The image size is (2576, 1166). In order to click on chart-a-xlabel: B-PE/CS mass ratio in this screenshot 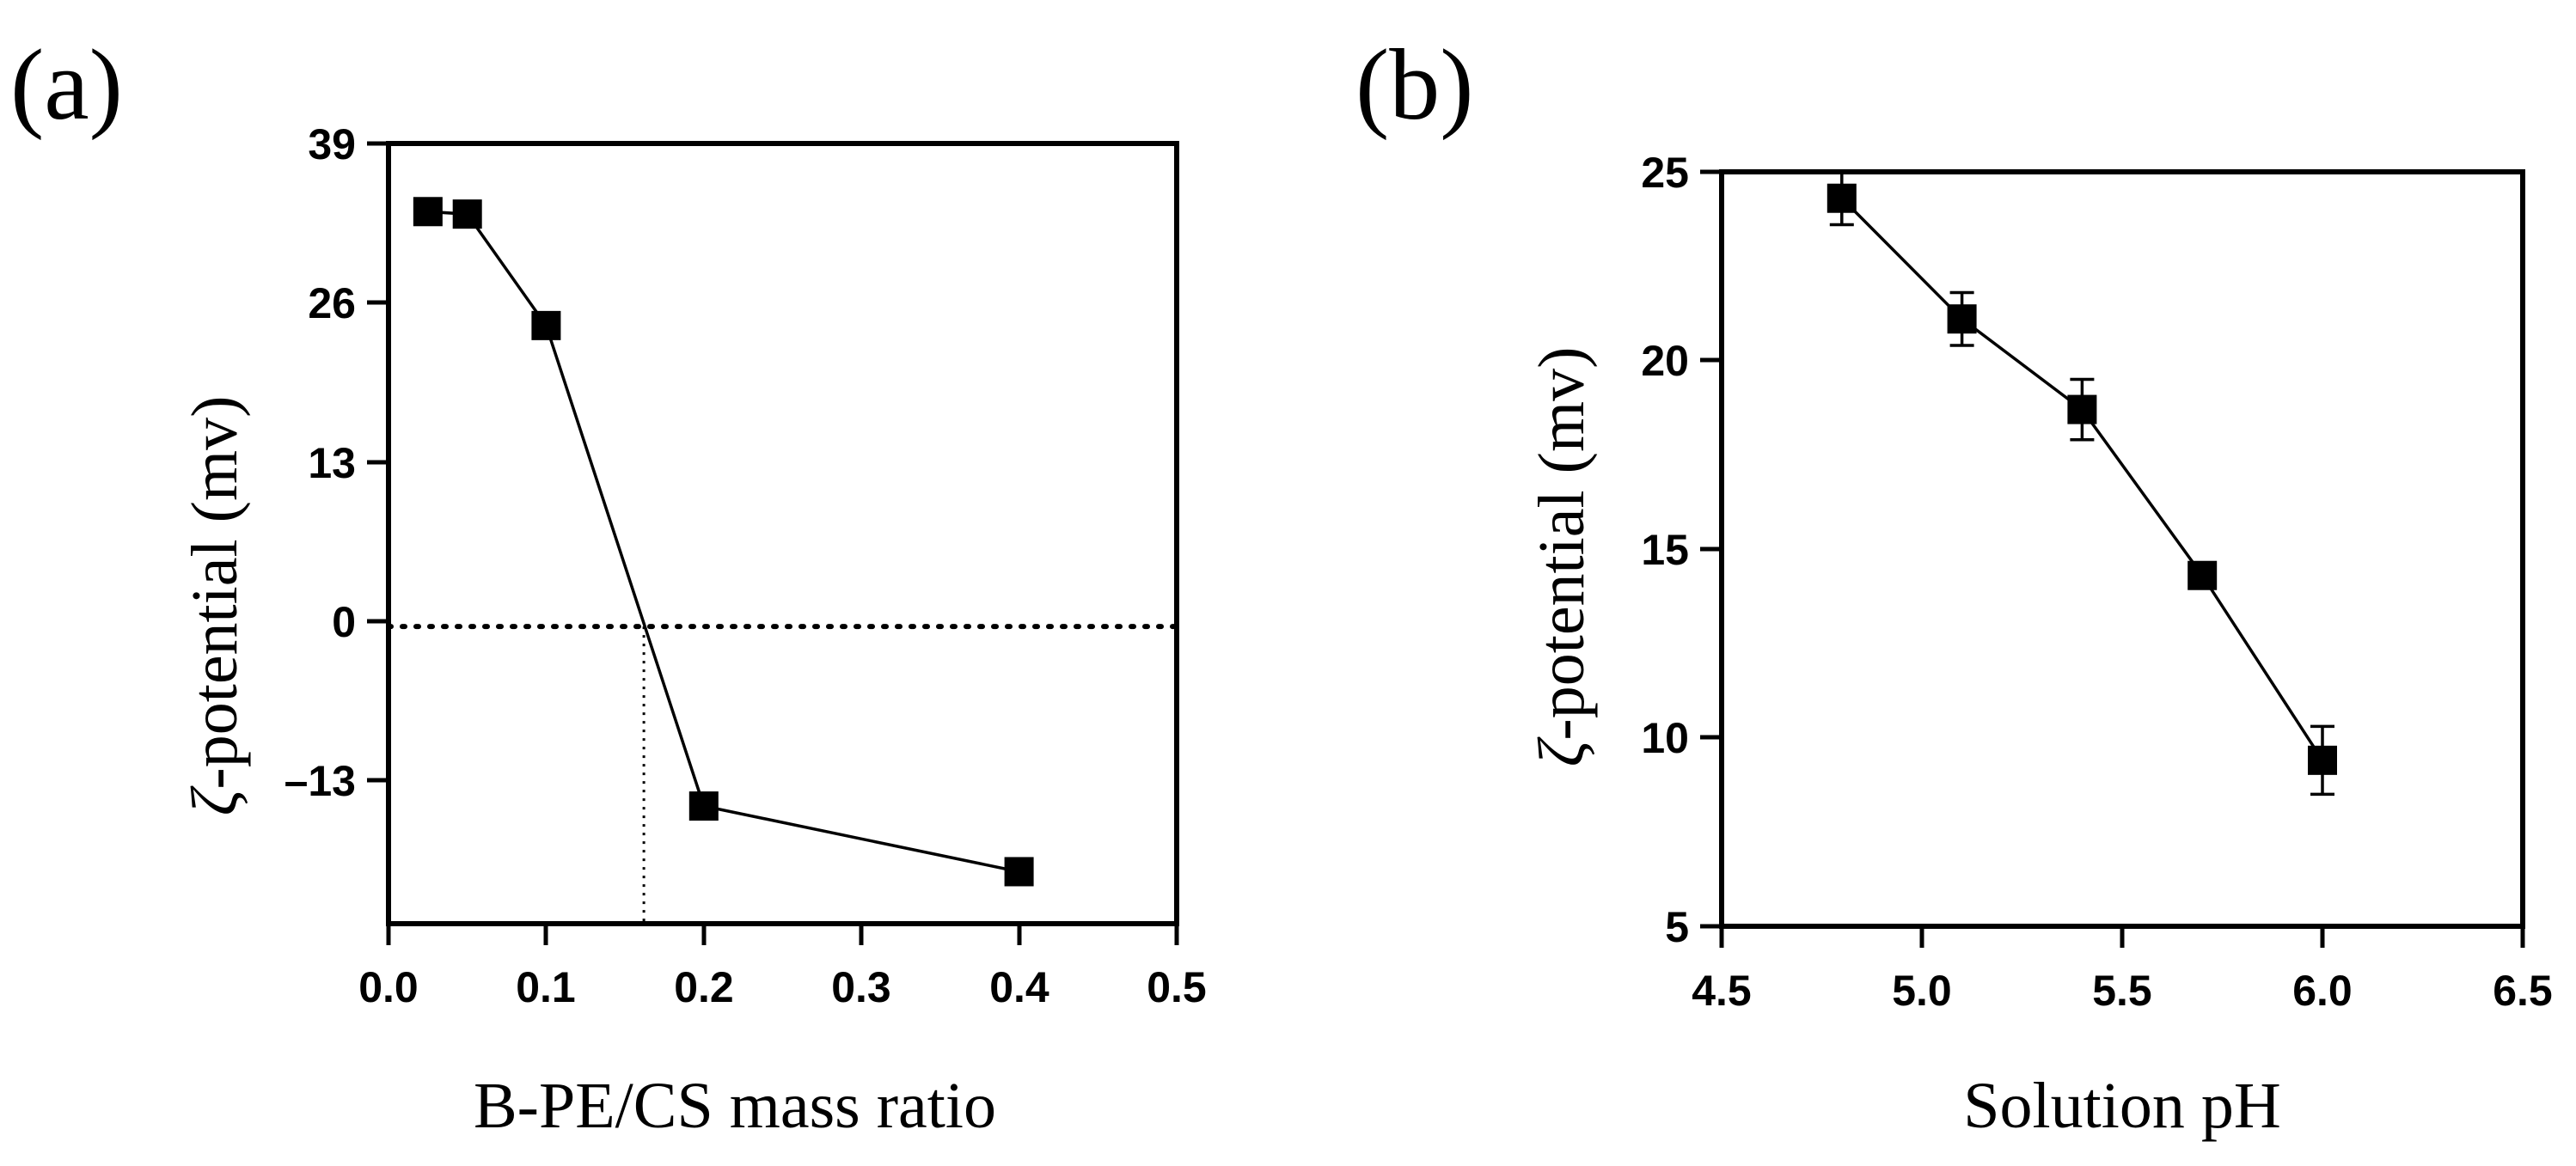, I will do `click(735, 1106)`.